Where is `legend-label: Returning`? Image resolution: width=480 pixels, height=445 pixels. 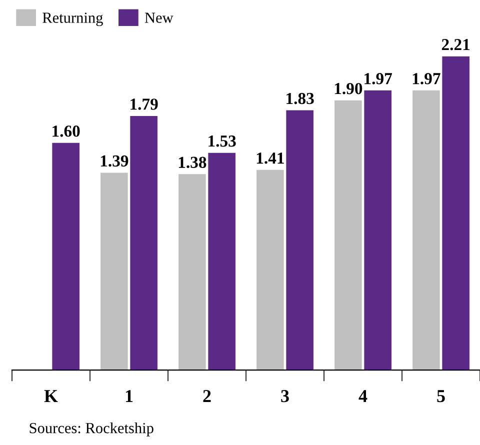 legend-label: Returning is located at coordinates (72, 19).